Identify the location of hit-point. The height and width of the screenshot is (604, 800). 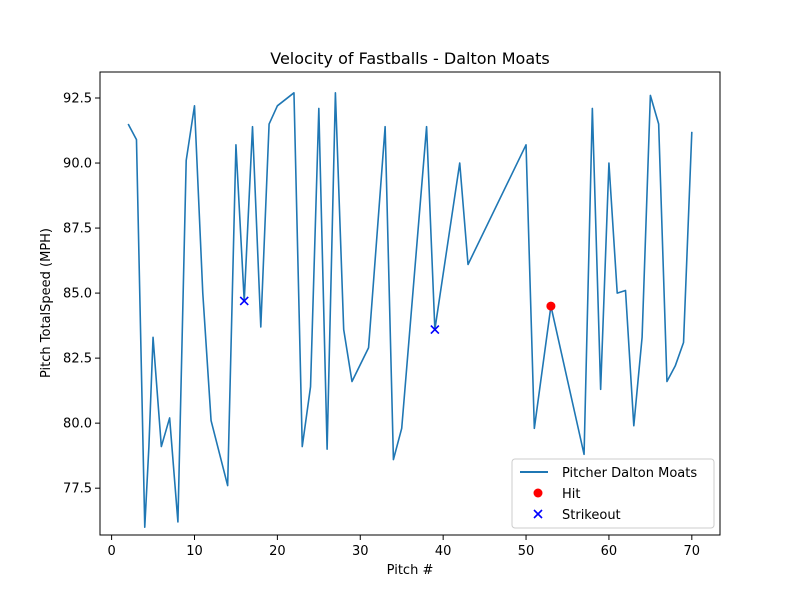
(551, 306).